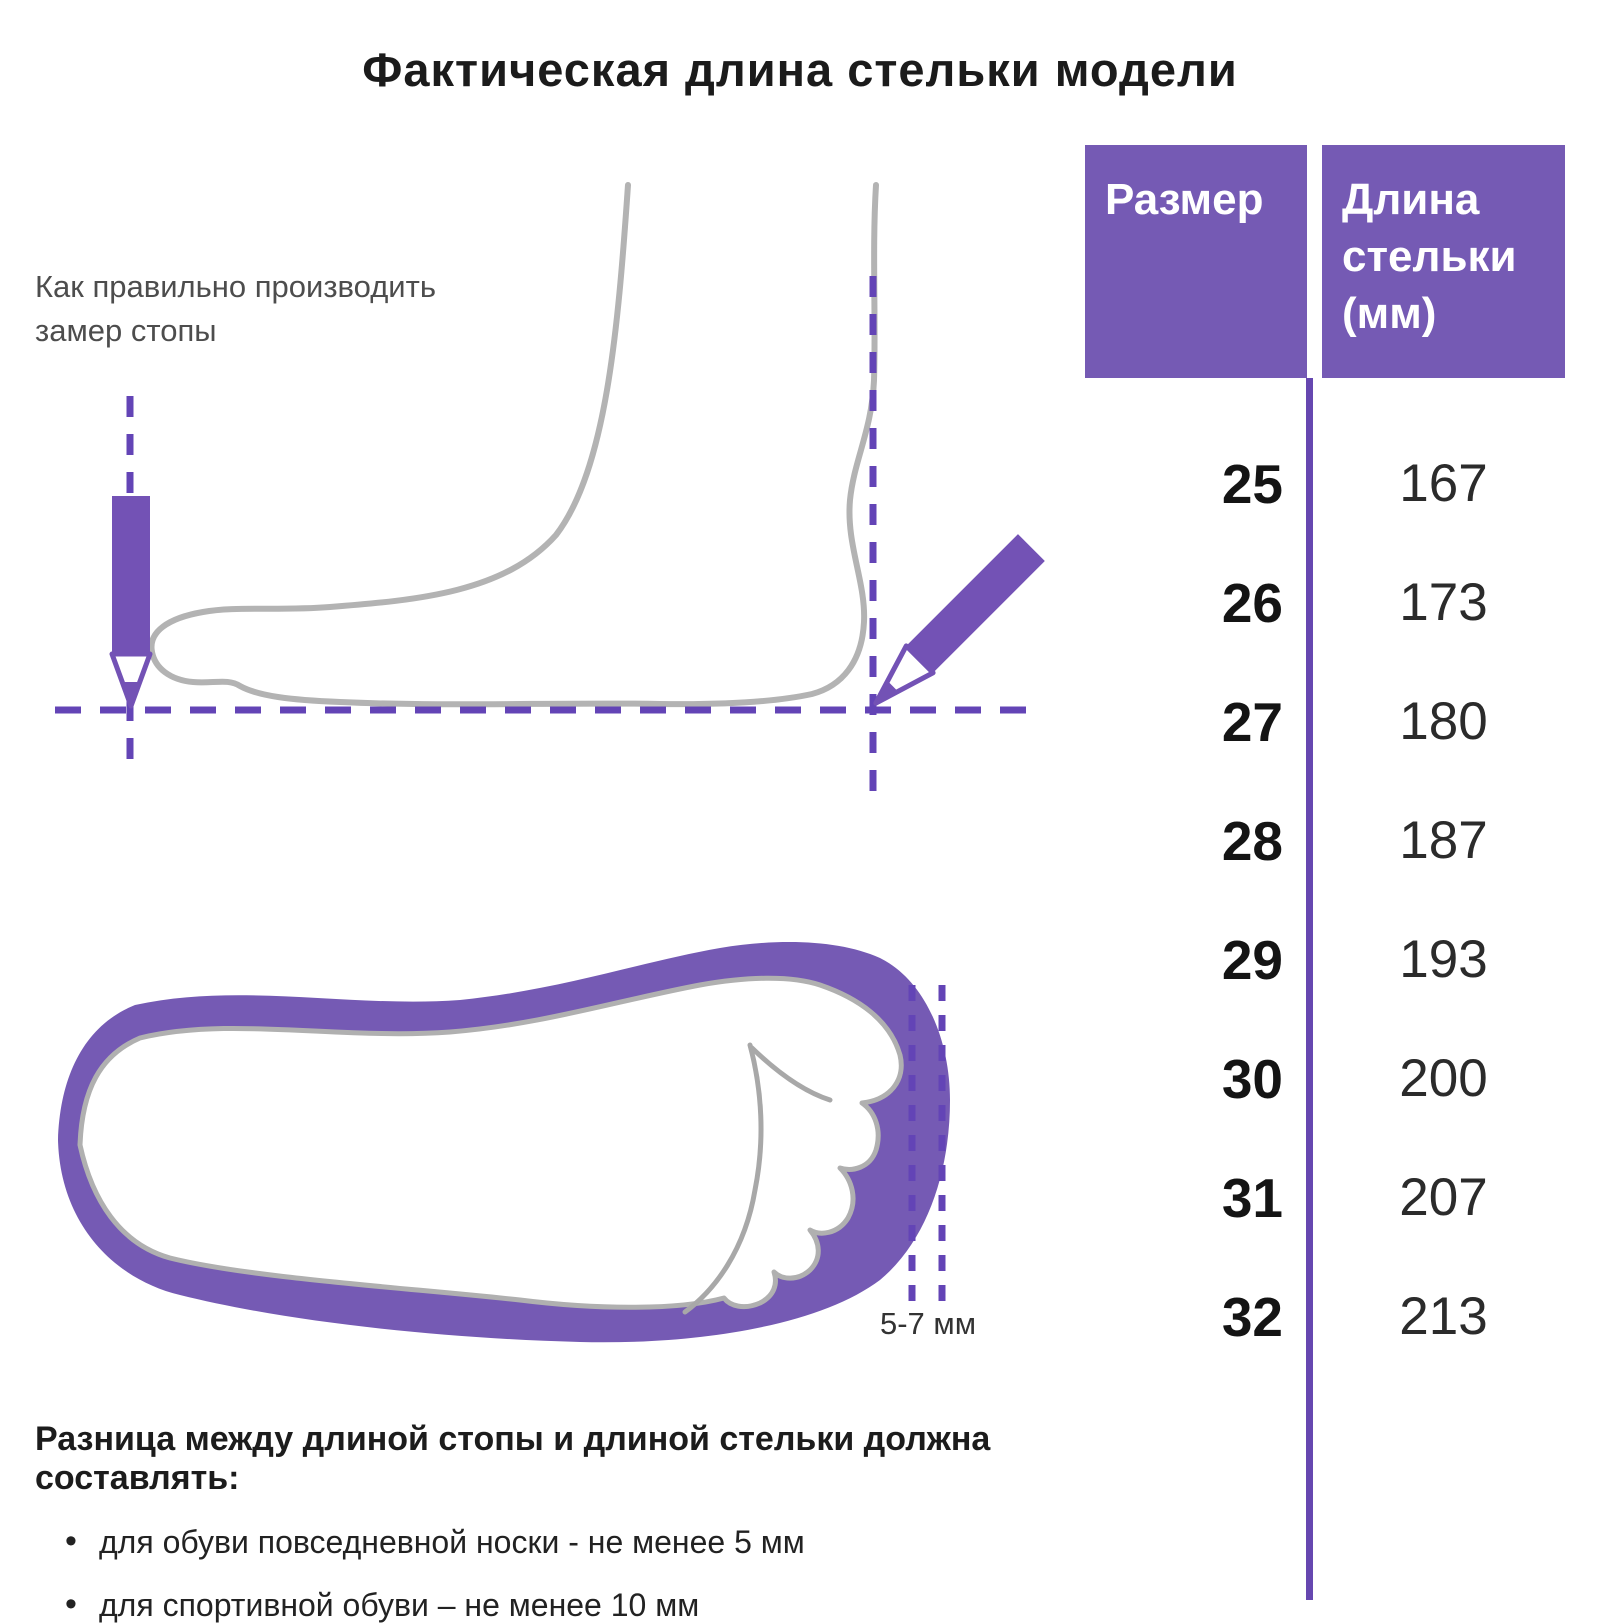  Describe the element at coordinates (1443, 483) in the screenshot. I see `length-value: 167` at that location.